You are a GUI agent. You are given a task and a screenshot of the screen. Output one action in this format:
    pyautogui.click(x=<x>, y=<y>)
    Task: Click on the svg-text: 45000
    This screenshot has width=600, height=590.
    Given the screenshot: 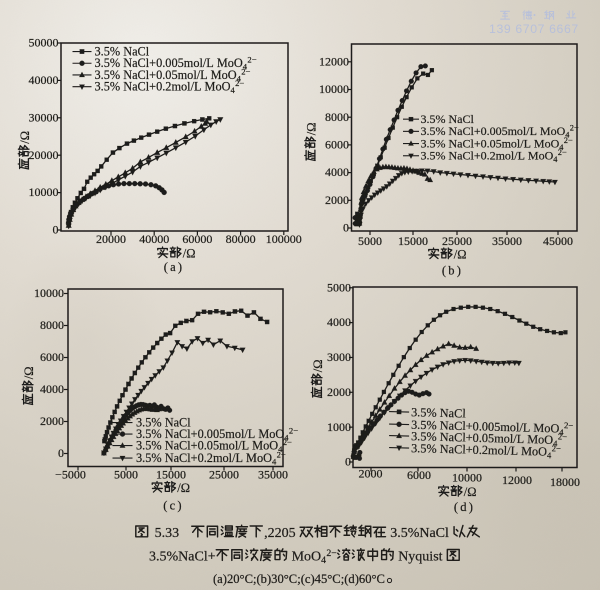 What is the action you would take?
    pyautogui.click(x=558, y=241)
    